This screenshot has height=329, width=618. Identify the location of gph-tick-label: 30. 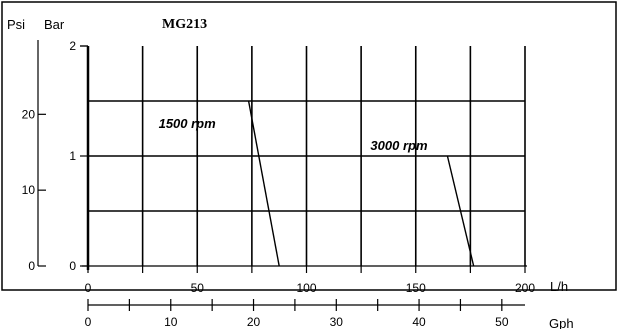
(337, 322).